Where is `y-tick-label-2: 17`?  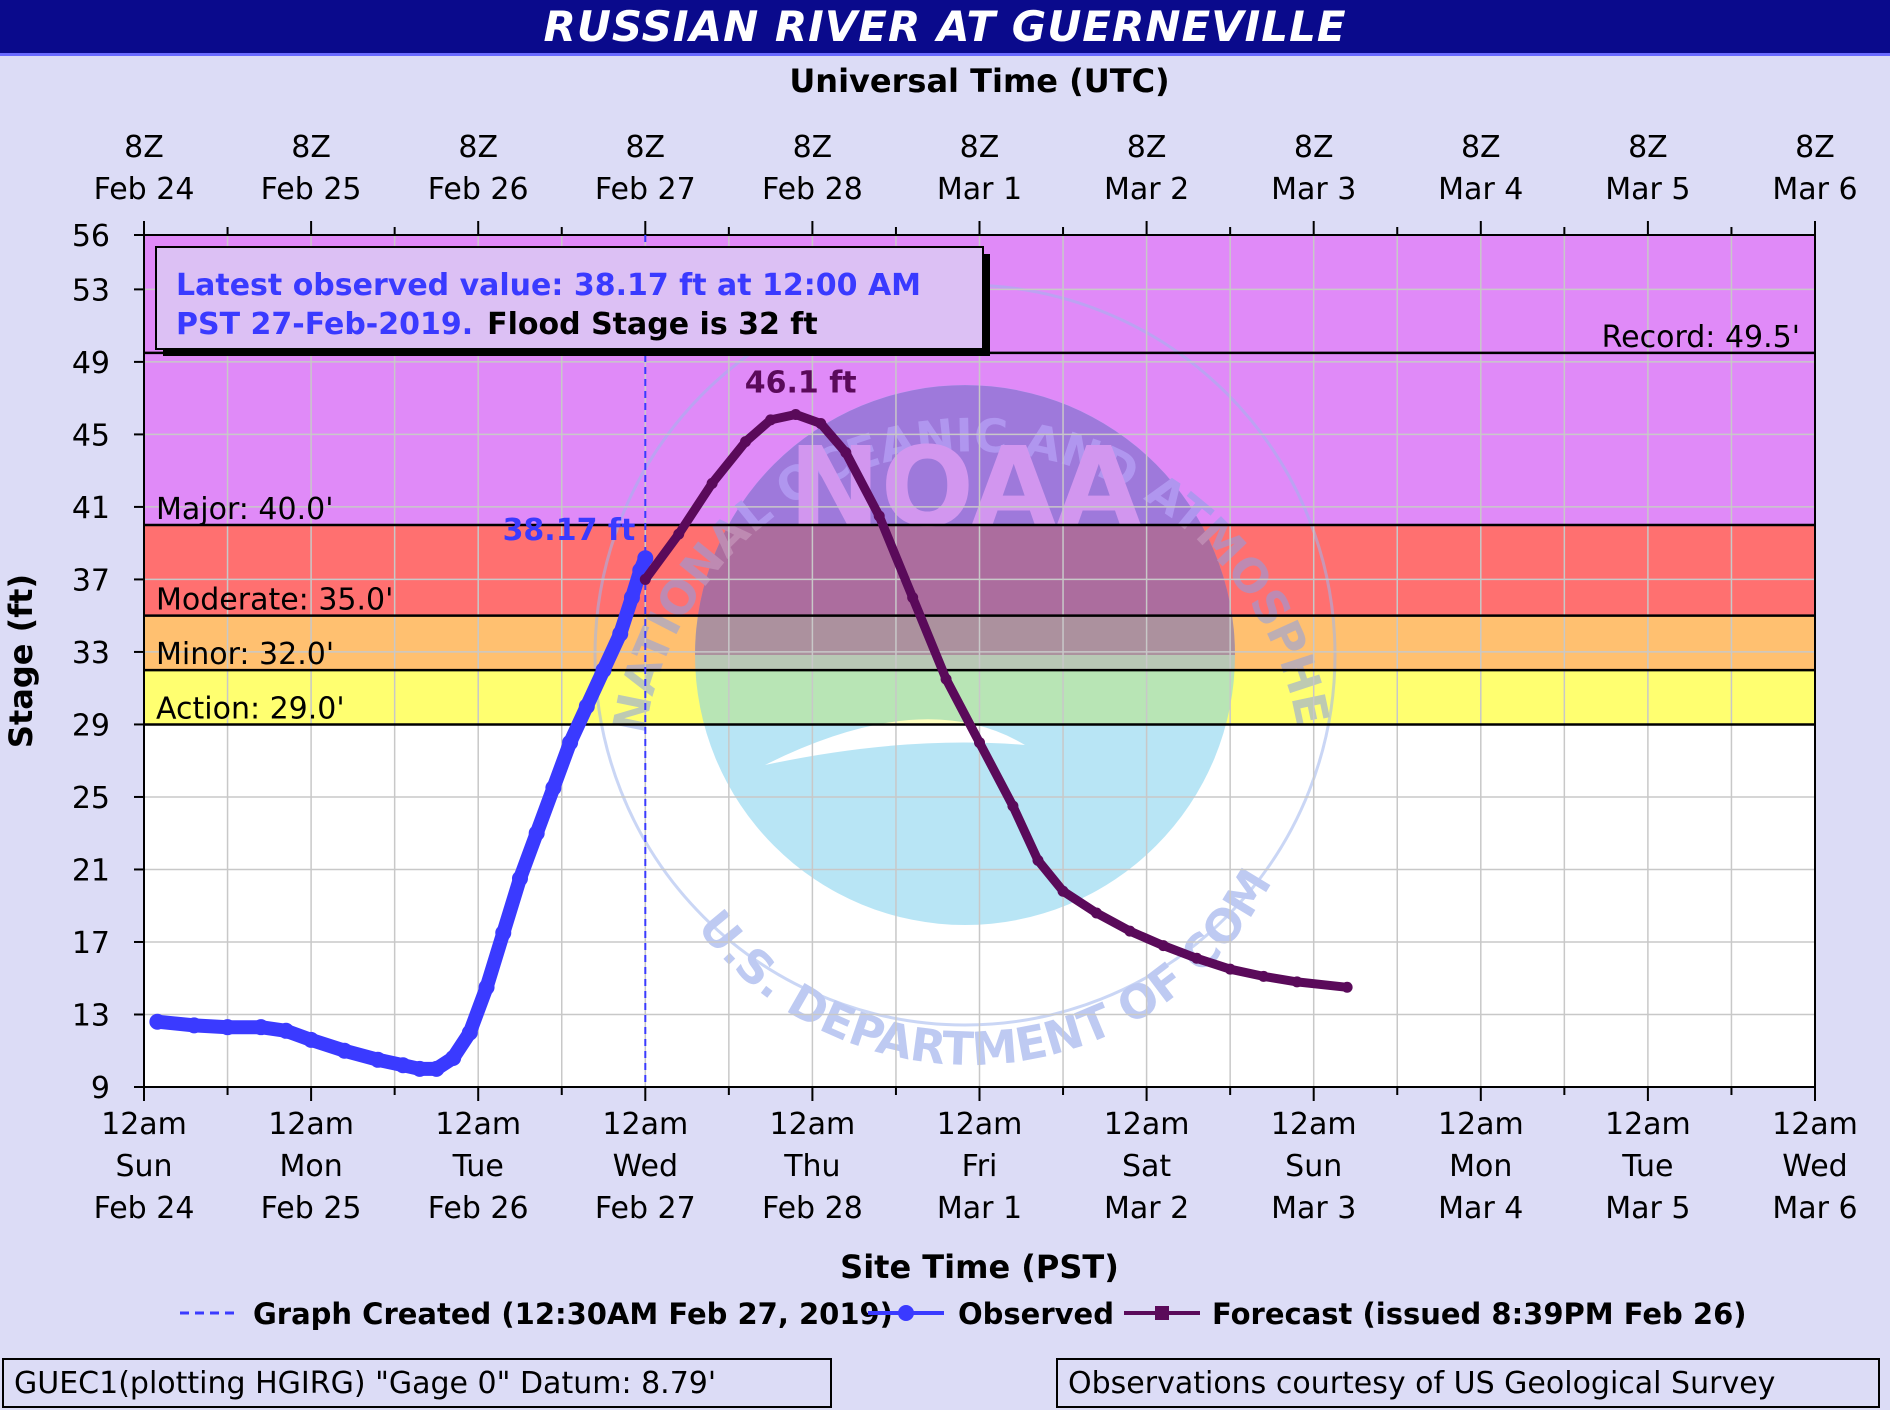 y-tick-label-2: 17 is located at coordinates (91, 943).